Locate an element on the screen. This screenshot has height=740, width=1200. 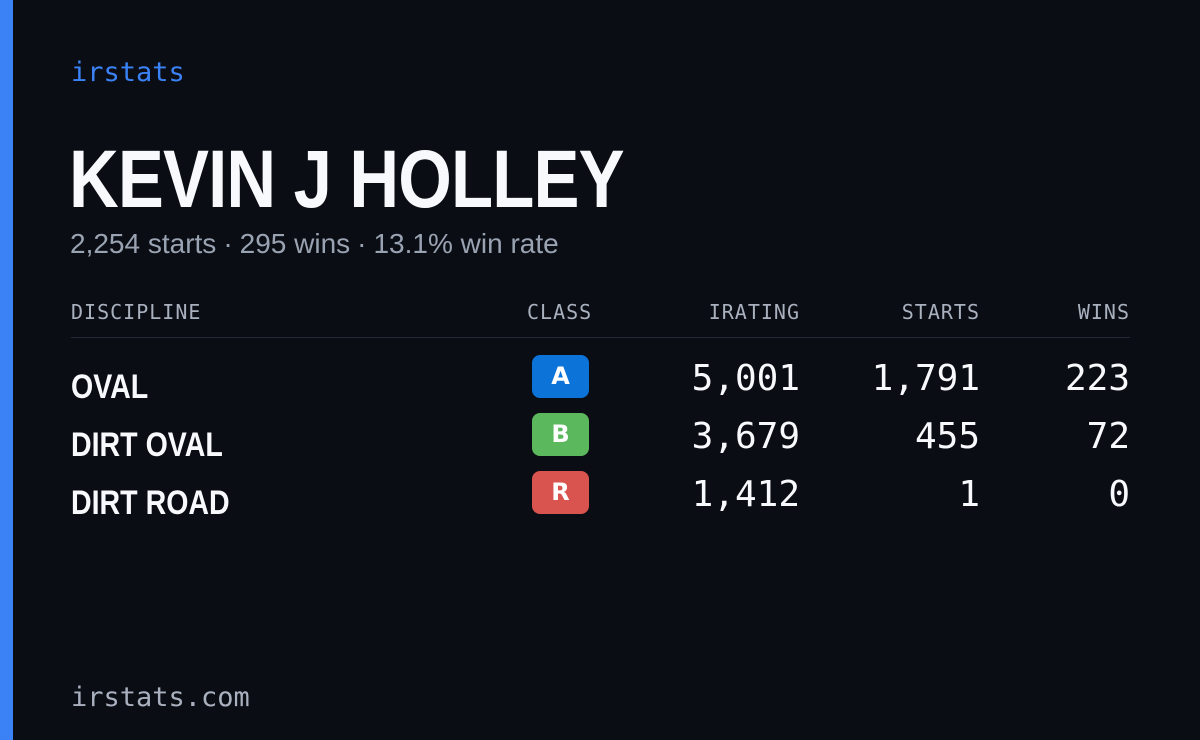
class-badge: B is located at coordinates (560, 434).